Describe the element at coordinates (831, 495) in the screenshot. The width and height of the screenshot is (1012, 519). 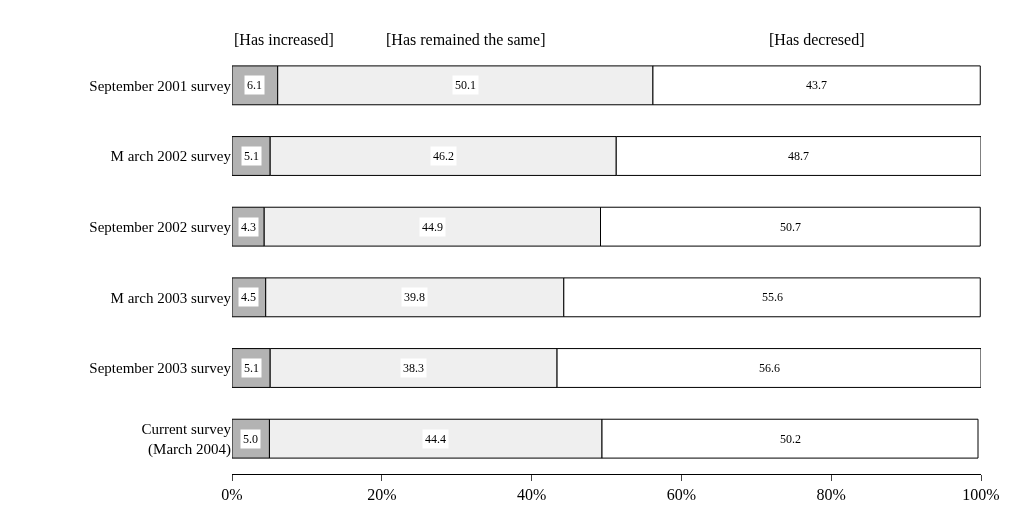
I see `x-tick-label: 80%` at that location.